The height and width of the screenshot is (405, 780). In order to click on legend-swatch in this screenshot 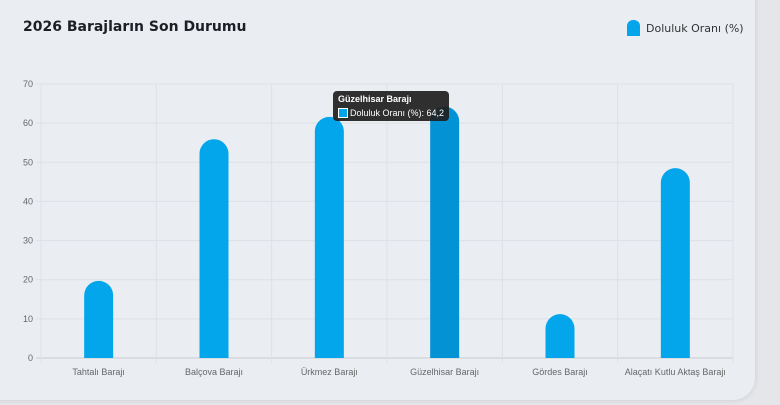, I will do `click(633, 28)`.